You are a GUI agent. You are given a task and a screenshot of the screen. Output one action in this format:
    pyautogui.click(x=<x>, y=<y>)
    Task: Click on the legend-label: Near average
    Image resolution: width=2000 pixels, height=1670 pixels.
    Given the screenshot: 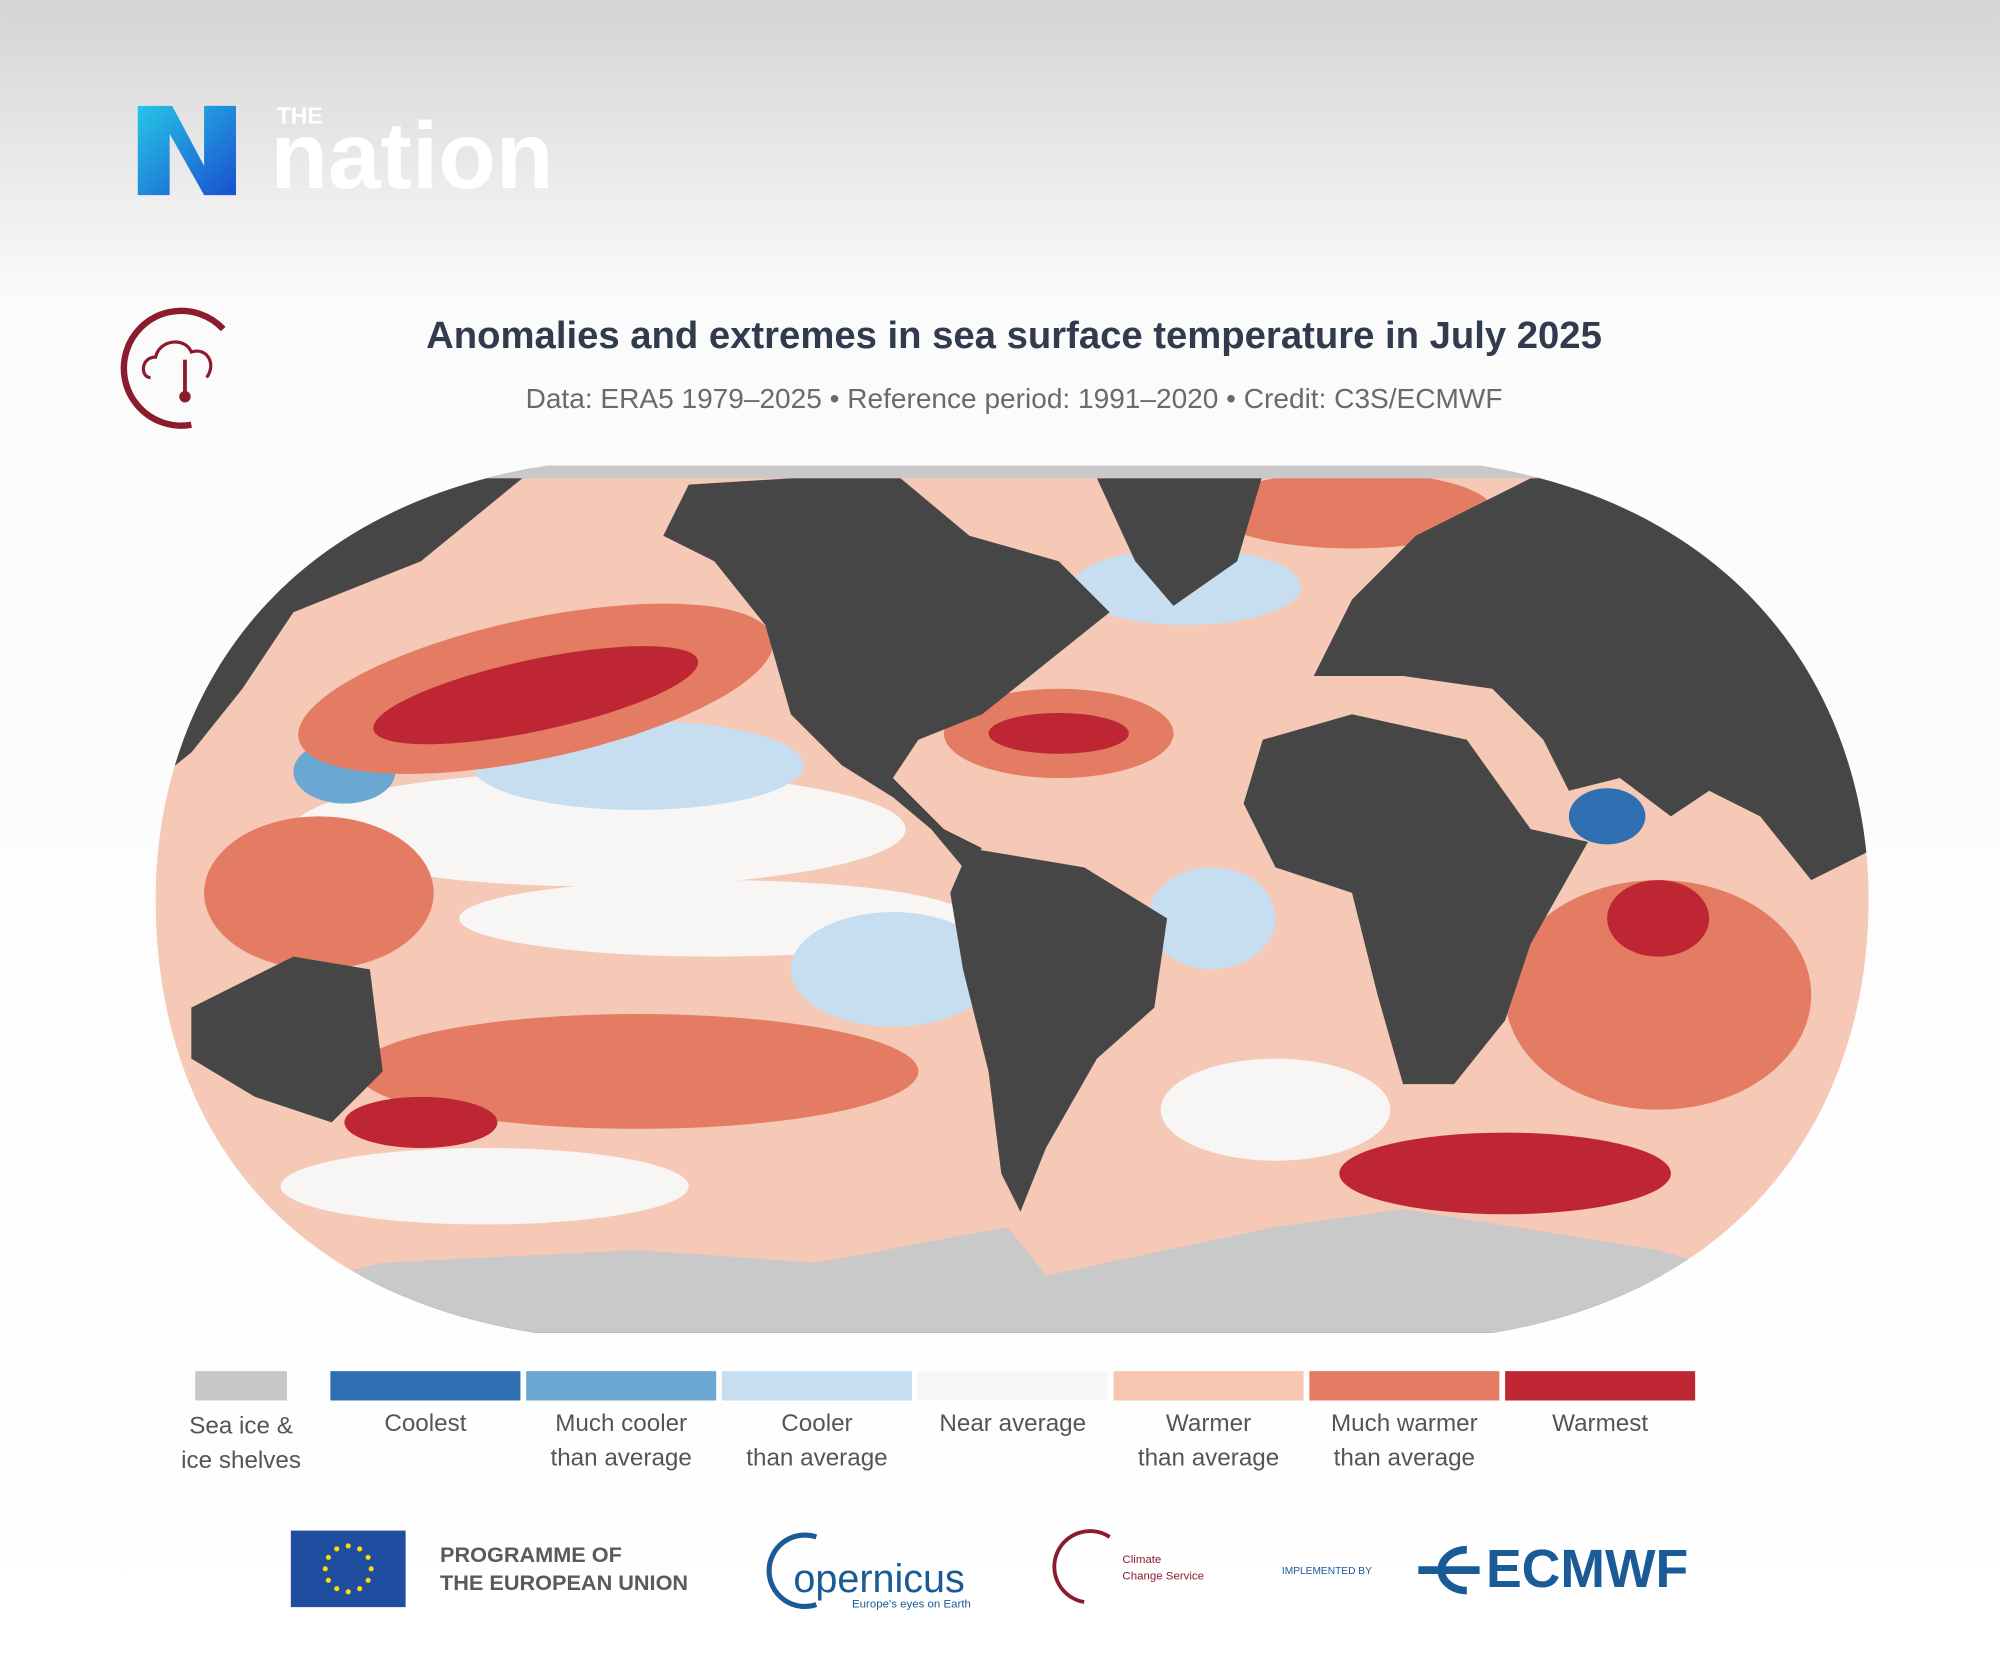 What is the action you would take?
    pyautogui.click(x=1012, y=1423)
    